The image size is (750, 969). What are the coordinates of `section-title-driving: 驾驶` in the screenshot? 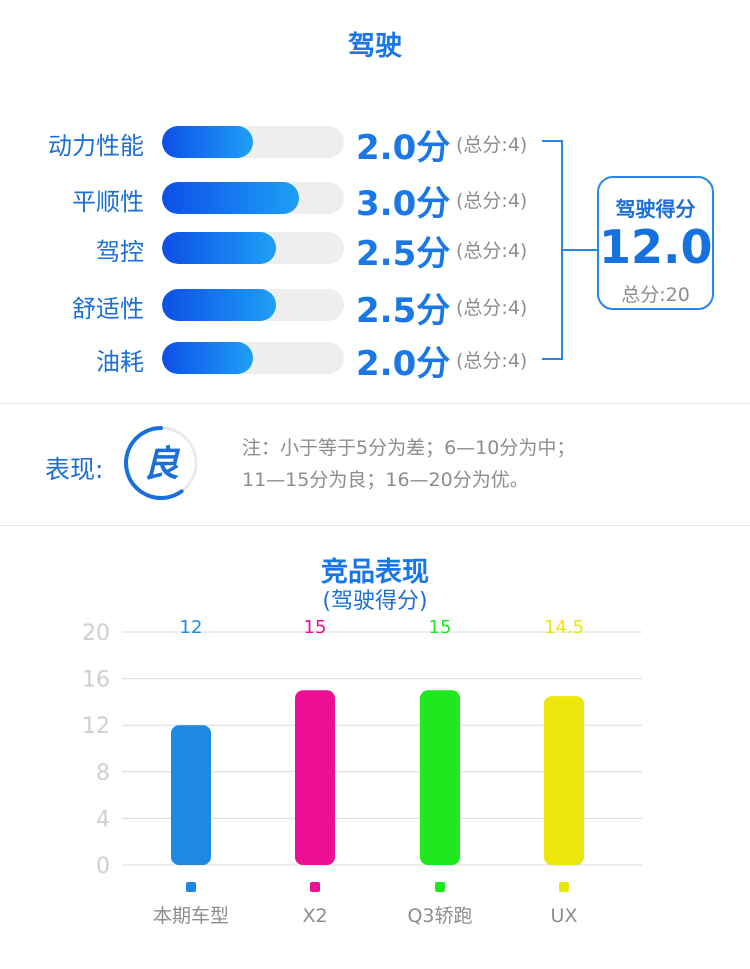 It's located at (375, 46).